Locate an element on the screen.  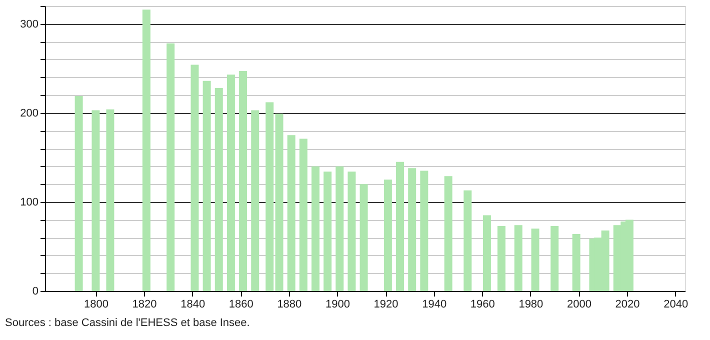
y-tick-label: 300 is located at coordinates (29, 24).